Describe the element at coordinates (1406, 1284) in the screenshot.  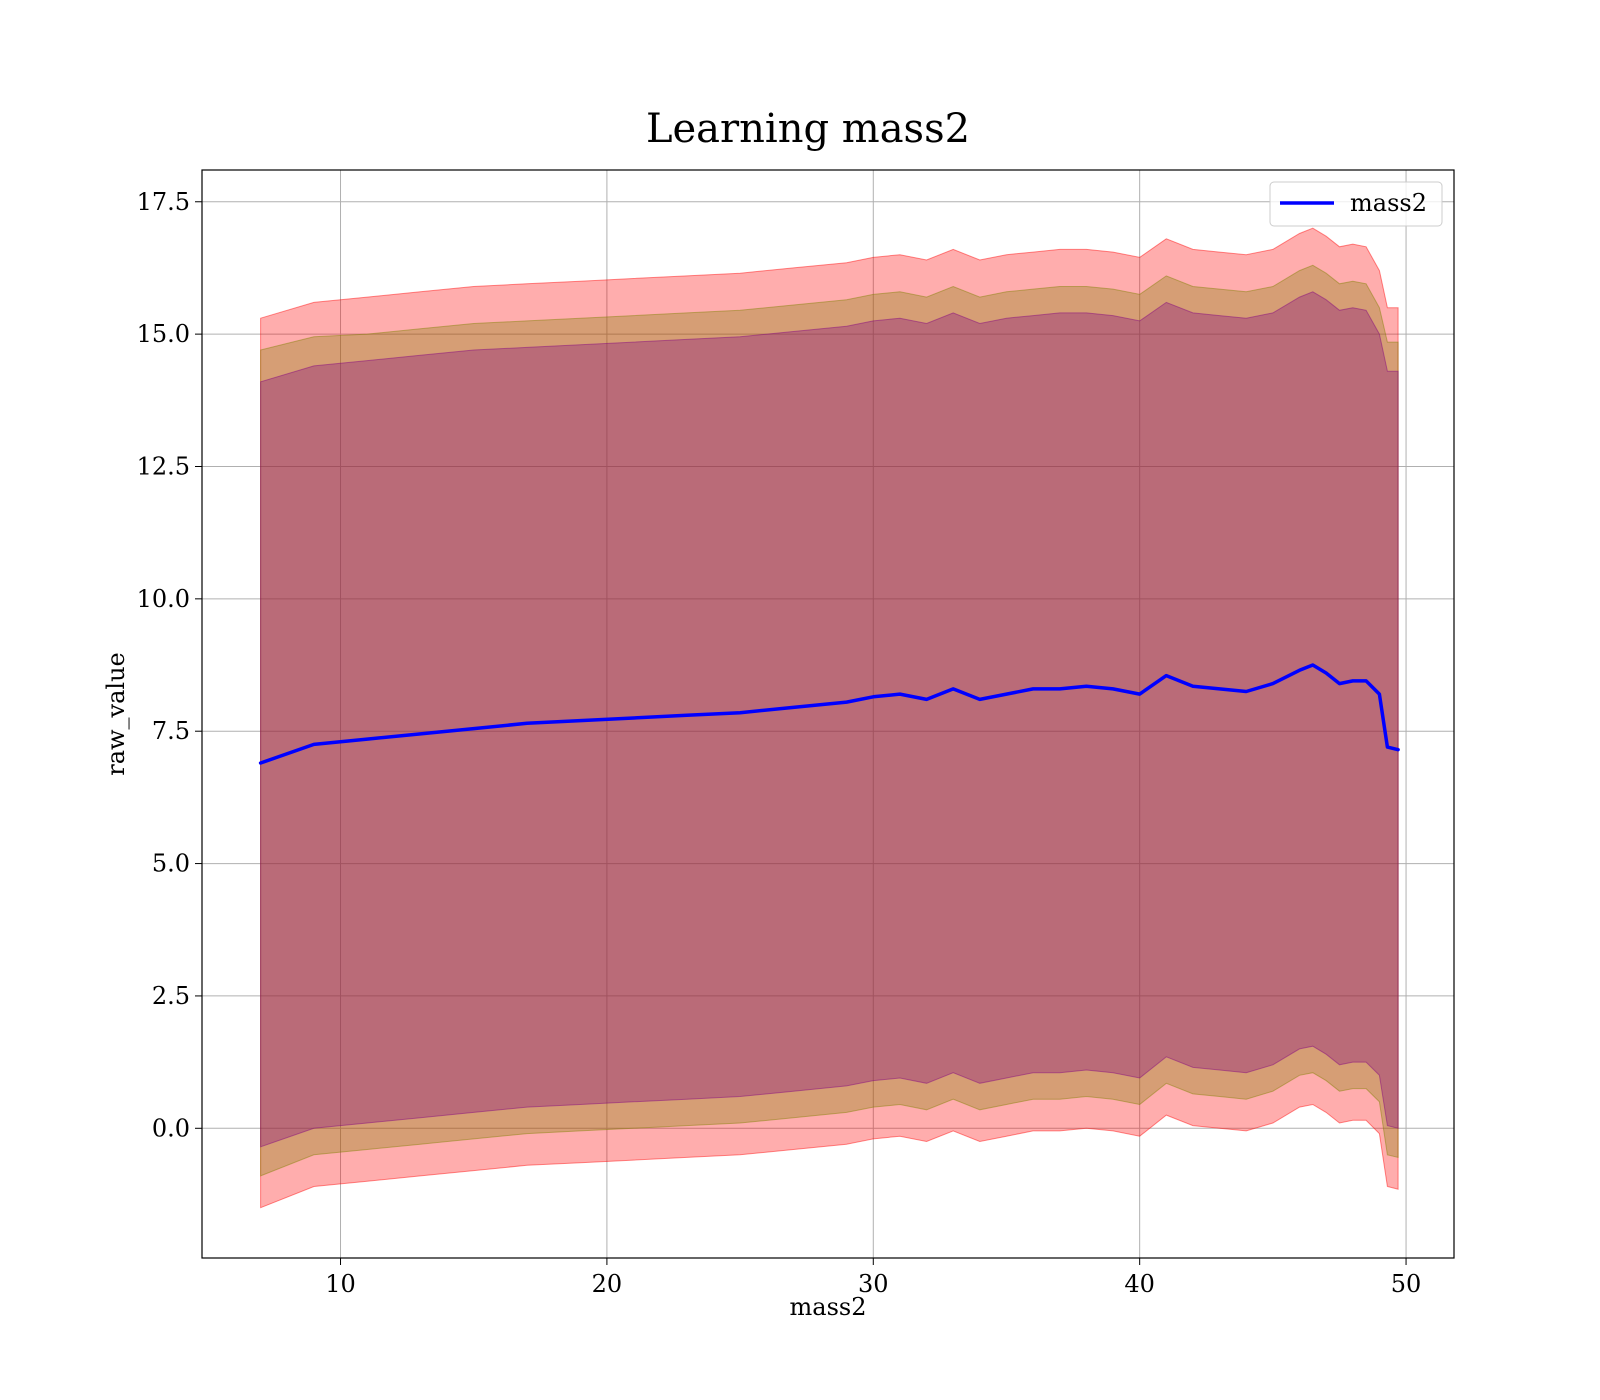
I see `x-tick-label: 50` at that location.